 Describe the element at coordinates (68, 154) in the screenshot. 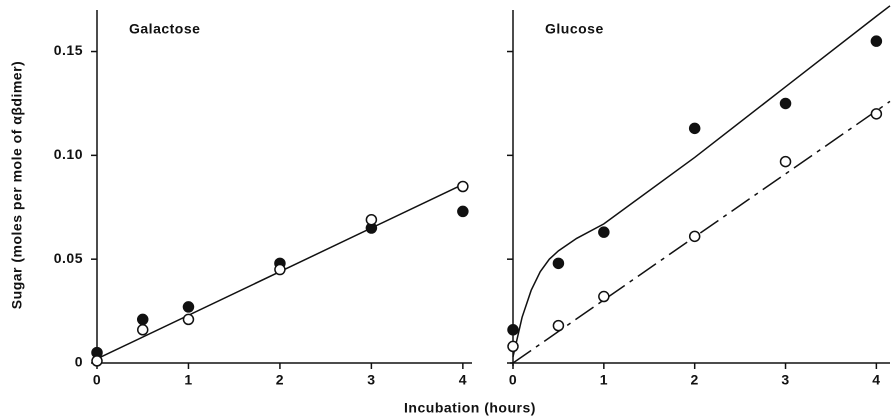

I see `y-tick-label: 0.10` at that location.